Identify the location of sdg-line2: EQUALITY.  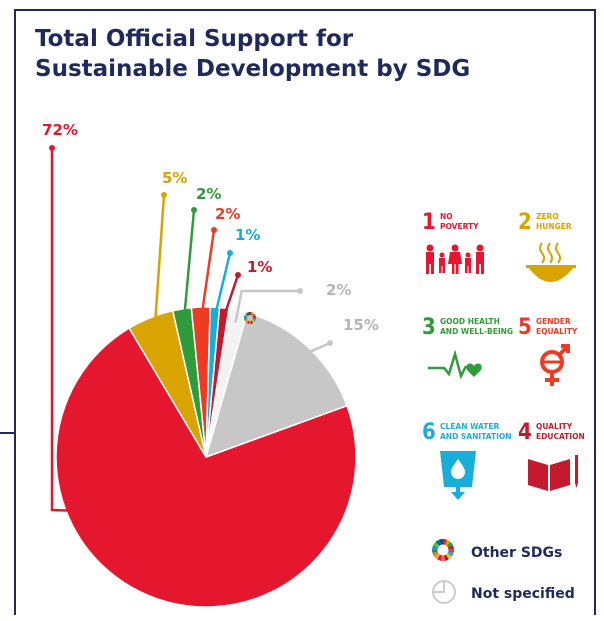
(557, 331).